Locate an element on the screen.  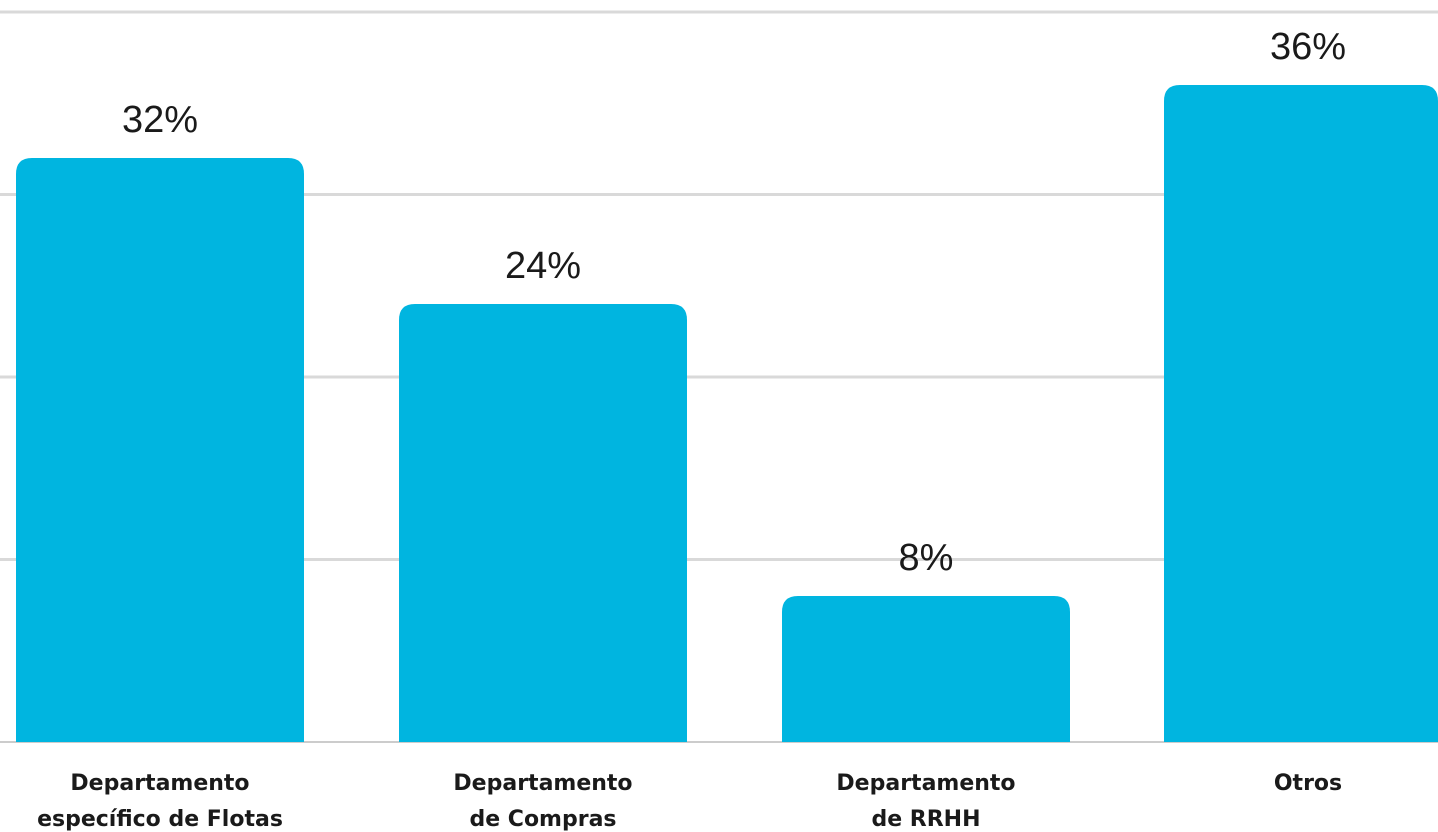
category-label-line: de RRHH is located at coordinates (925, 819).